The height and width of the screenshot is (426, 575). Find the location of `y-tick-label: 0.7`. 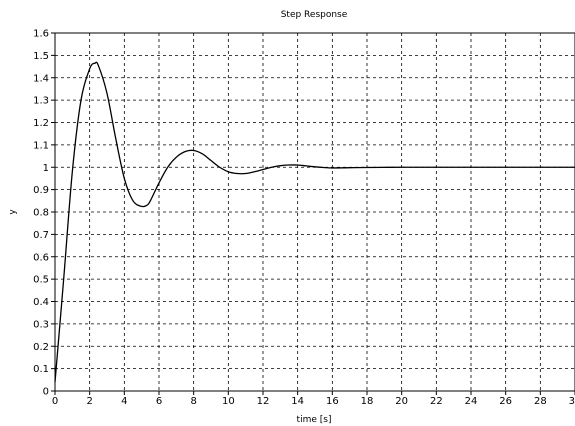

y-tick-label: 0.7 is located at coordinates (41, 235).